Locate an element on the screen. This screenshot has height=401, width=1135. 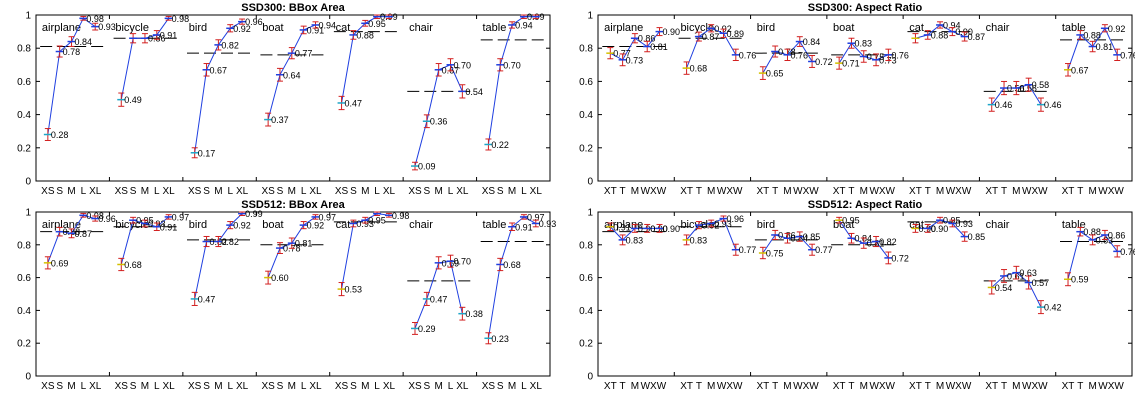
y-tick-label: 0.6 is located at coordinates (586, 82).